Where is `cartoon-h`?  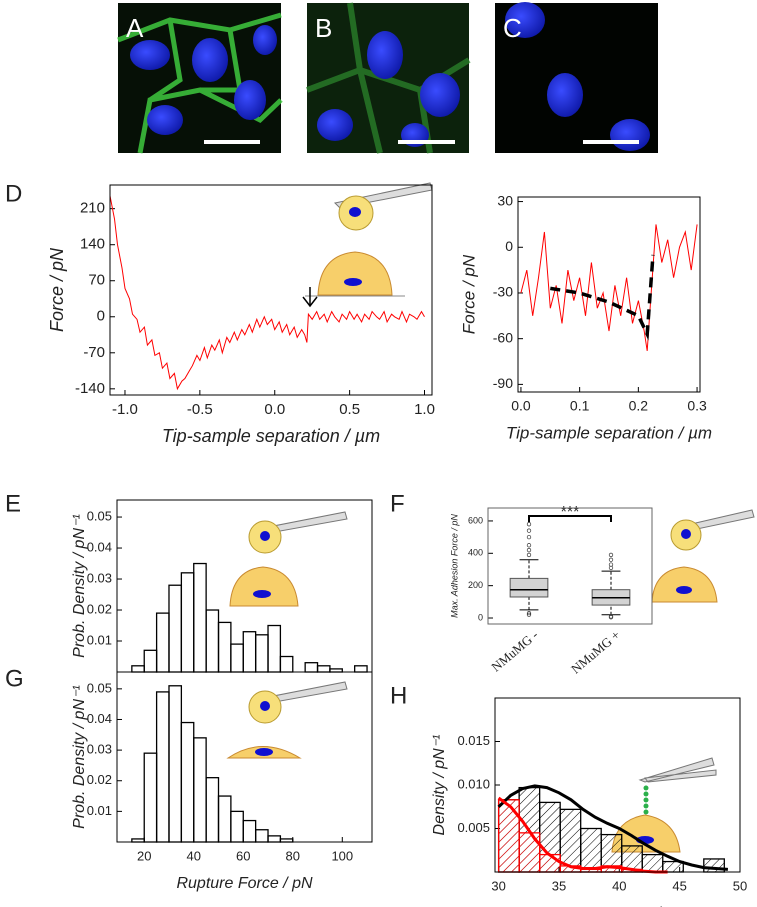
cartoon-h is located at coordinates (664, 805).